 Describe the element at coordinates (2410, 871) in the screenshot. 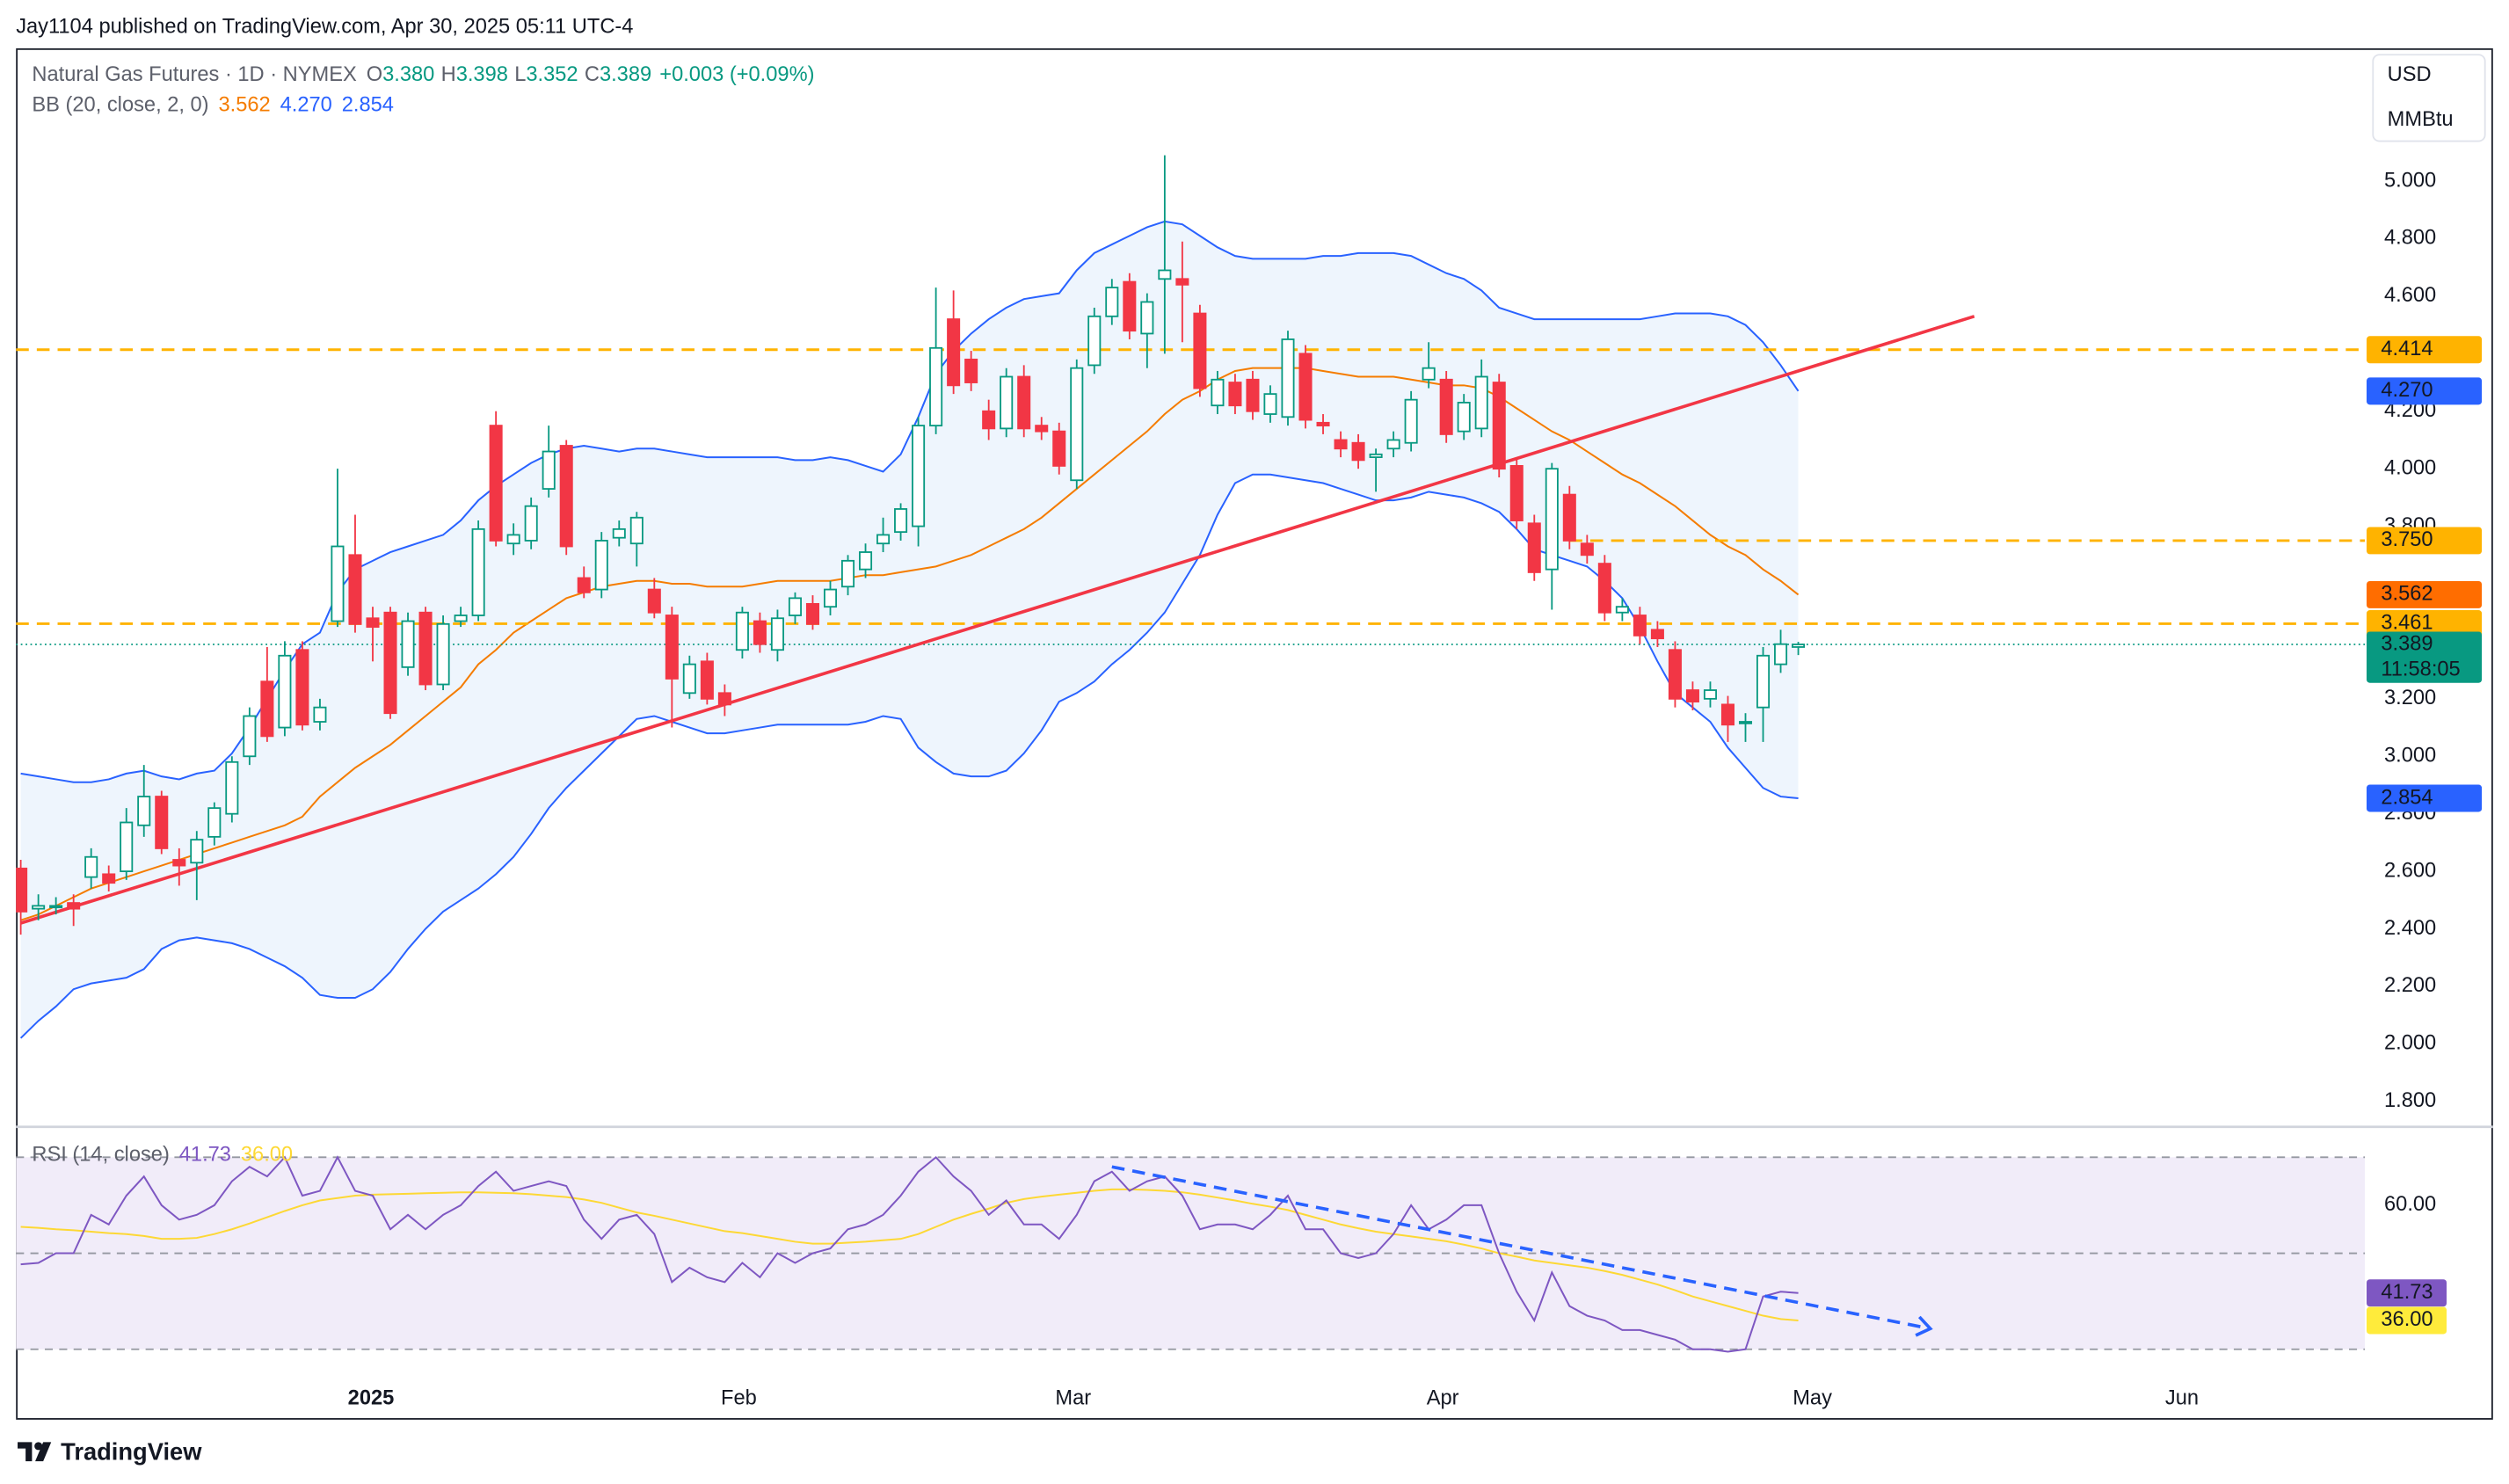

I see `y-tick-label: 2.600` at that location.